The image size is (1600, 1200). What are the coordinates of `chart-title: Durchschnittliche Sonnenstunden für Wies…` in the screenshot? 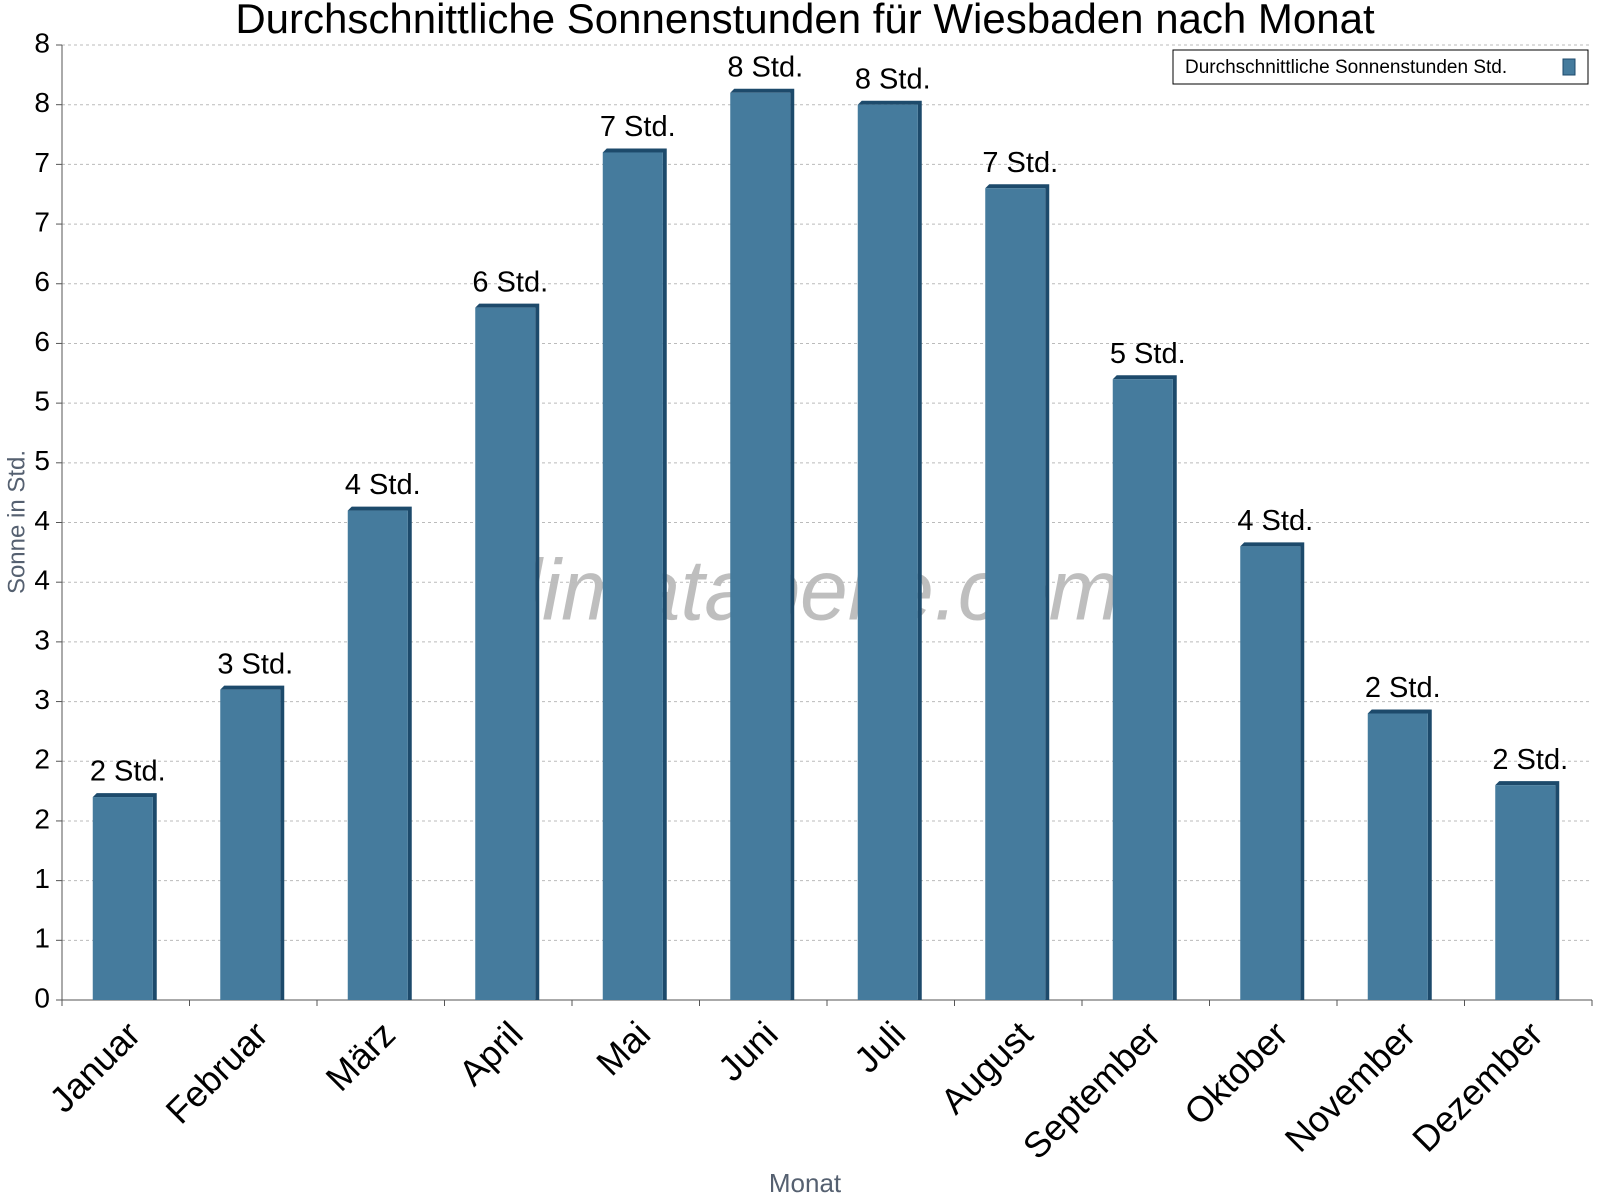 It's located at (805, 21).